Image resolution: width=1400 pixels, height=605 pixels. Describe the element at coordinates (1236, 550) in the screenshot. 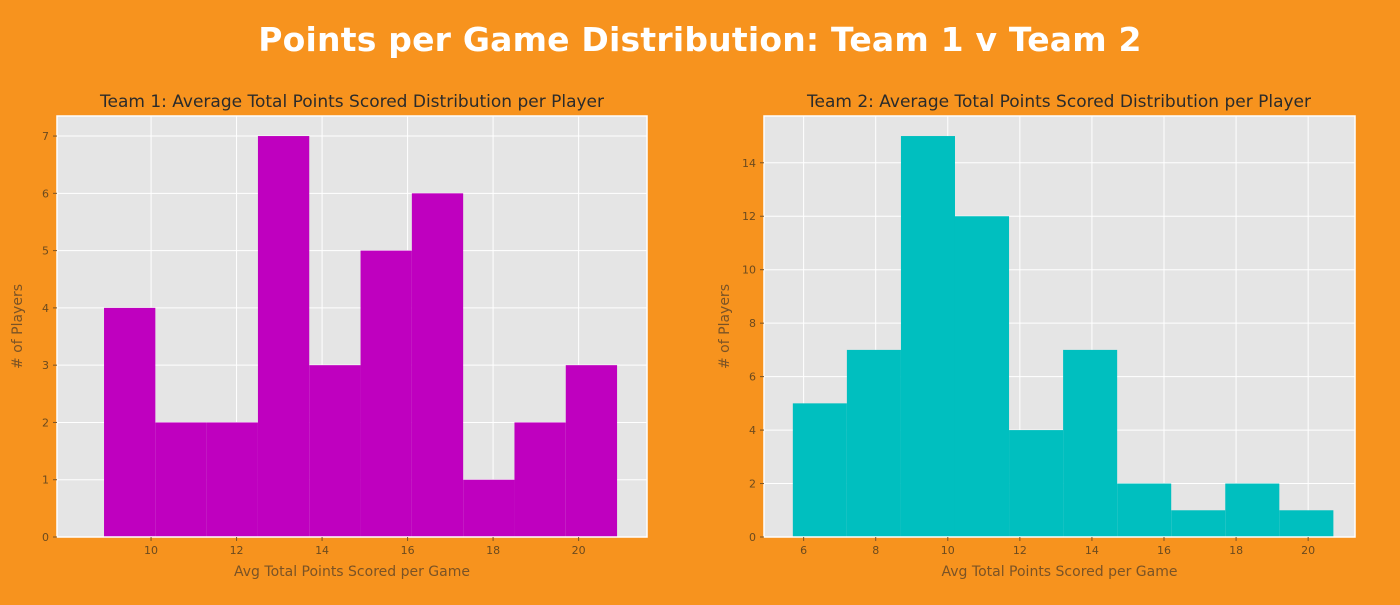

I see `chart1-x-tick-label: 18` at that location.